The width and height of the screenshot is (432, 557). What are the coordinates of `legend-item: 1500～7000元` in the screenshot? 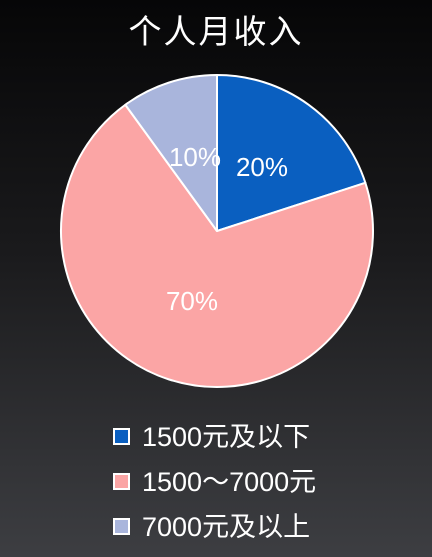 It's located at (214, 481).